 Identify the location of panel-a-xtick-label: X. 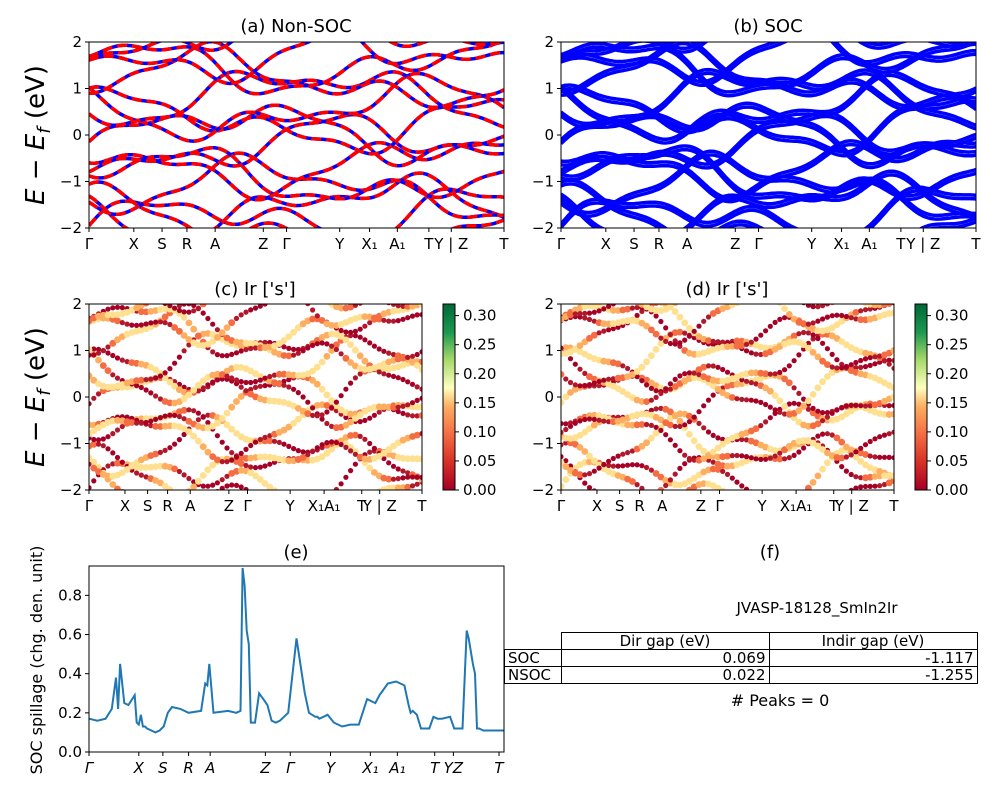
(134, 244).